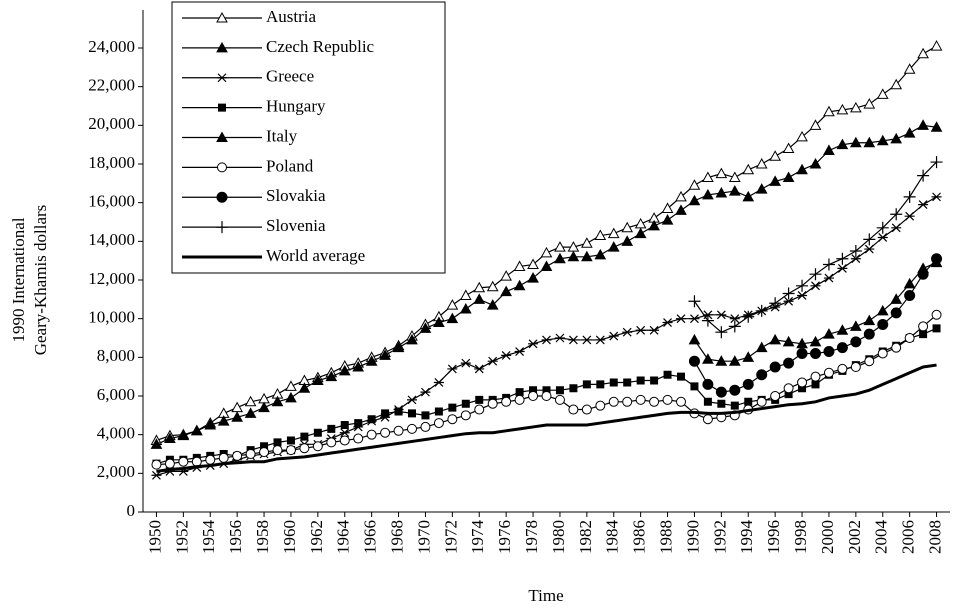 This screenshot has width=954, height=609. What do you see at coordinates (290, 76) in the screenshot?
I see `legend-label: Greece` at bounding box center [290, 76].